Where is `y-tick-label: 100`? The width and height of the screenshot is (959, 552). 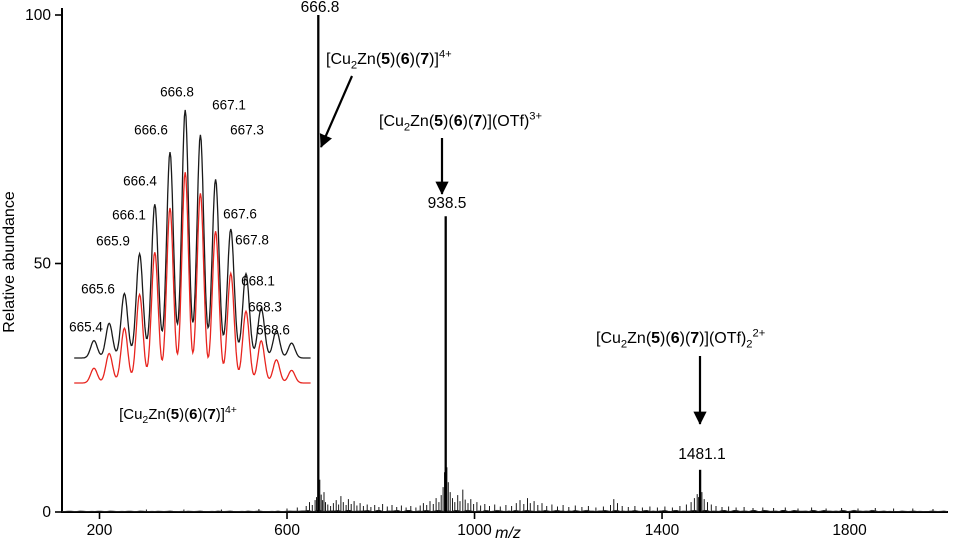
y-tick-label: 100 is located at coordinates (38, 15).